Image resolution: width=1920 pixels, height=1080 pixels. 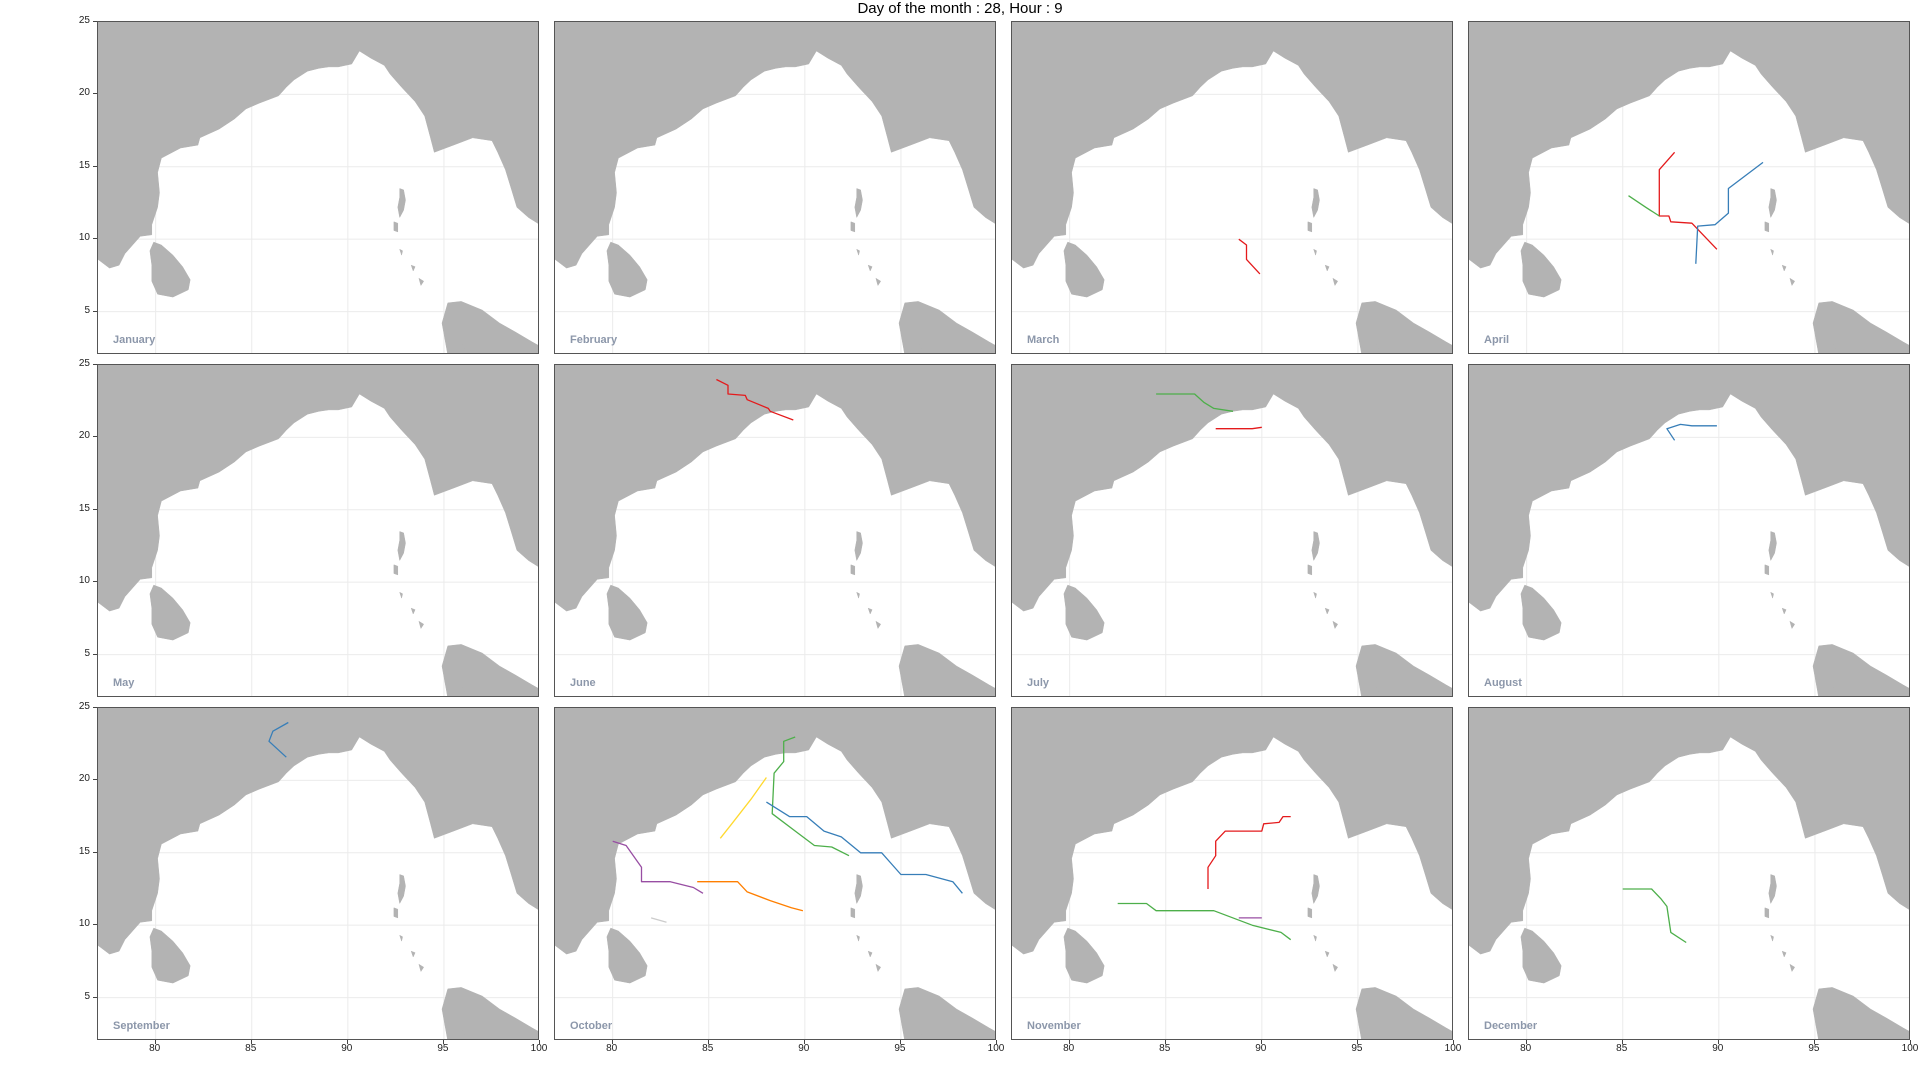 I want to click on month-panel-september: September, so click(x=318, y=873).